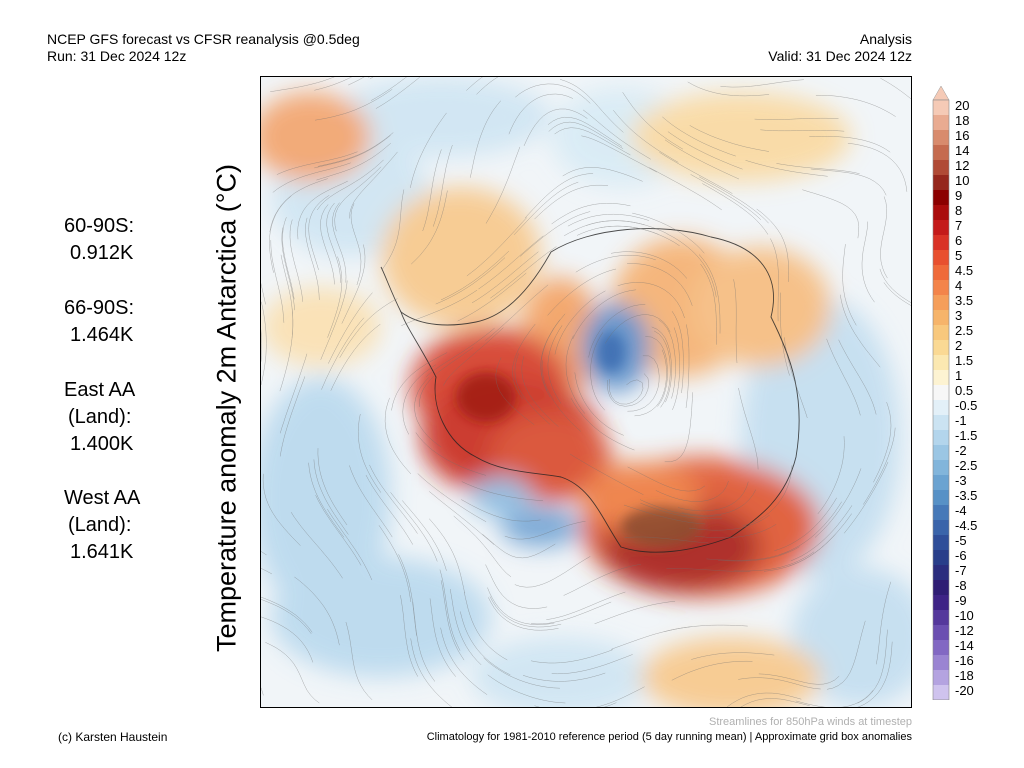 The image size is (1024, 768). What do you see at coordinates (961, 585) in the screenshot?
I see `colorbar-tick-label: -8` at bounding box center [961, 585].